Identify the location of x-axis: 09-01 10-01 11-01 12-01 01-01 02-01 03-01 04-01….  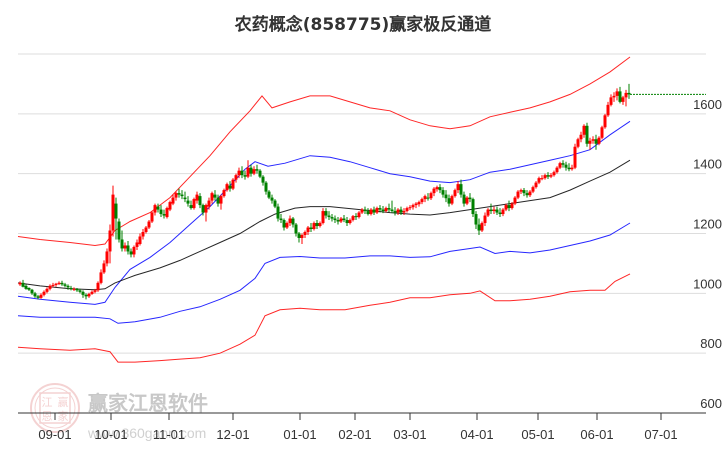
(362, 427).